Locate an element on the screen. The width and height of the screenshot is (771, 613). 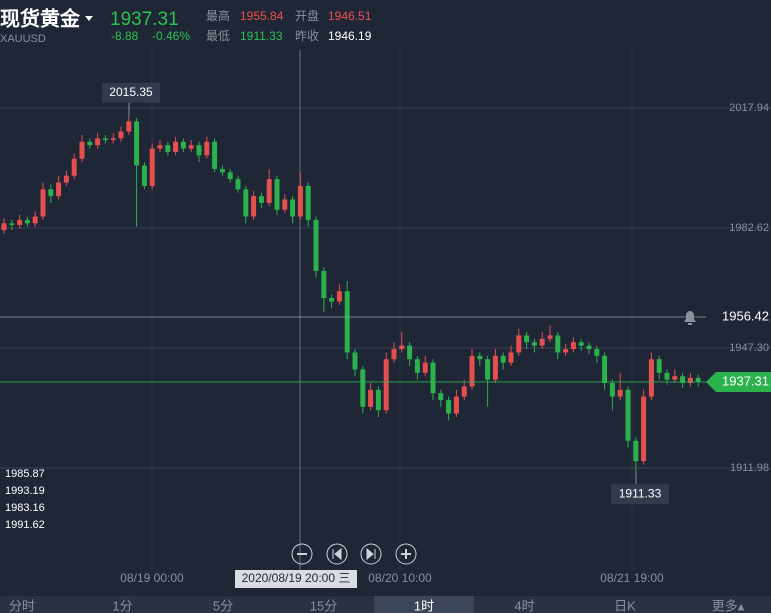
change-pct: -0.46% is located at coordinates (171, 36).